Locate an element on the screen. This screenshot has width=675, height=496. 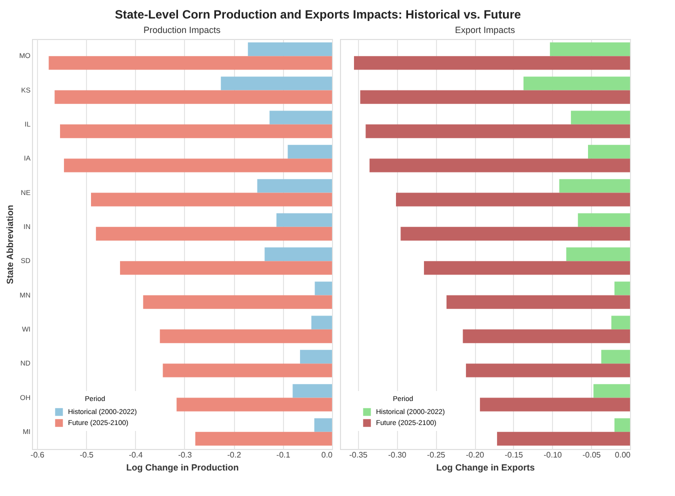
x-tick-label: -0.10 is located at coordinates (553, 455).